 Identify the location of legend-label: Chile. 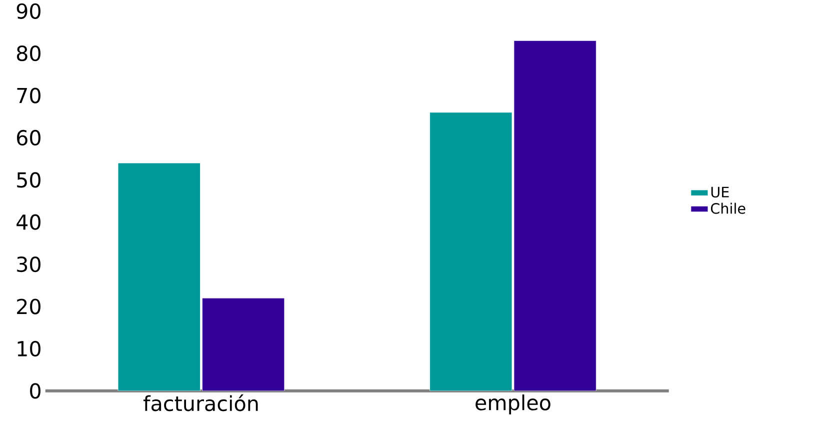
(728, 208).